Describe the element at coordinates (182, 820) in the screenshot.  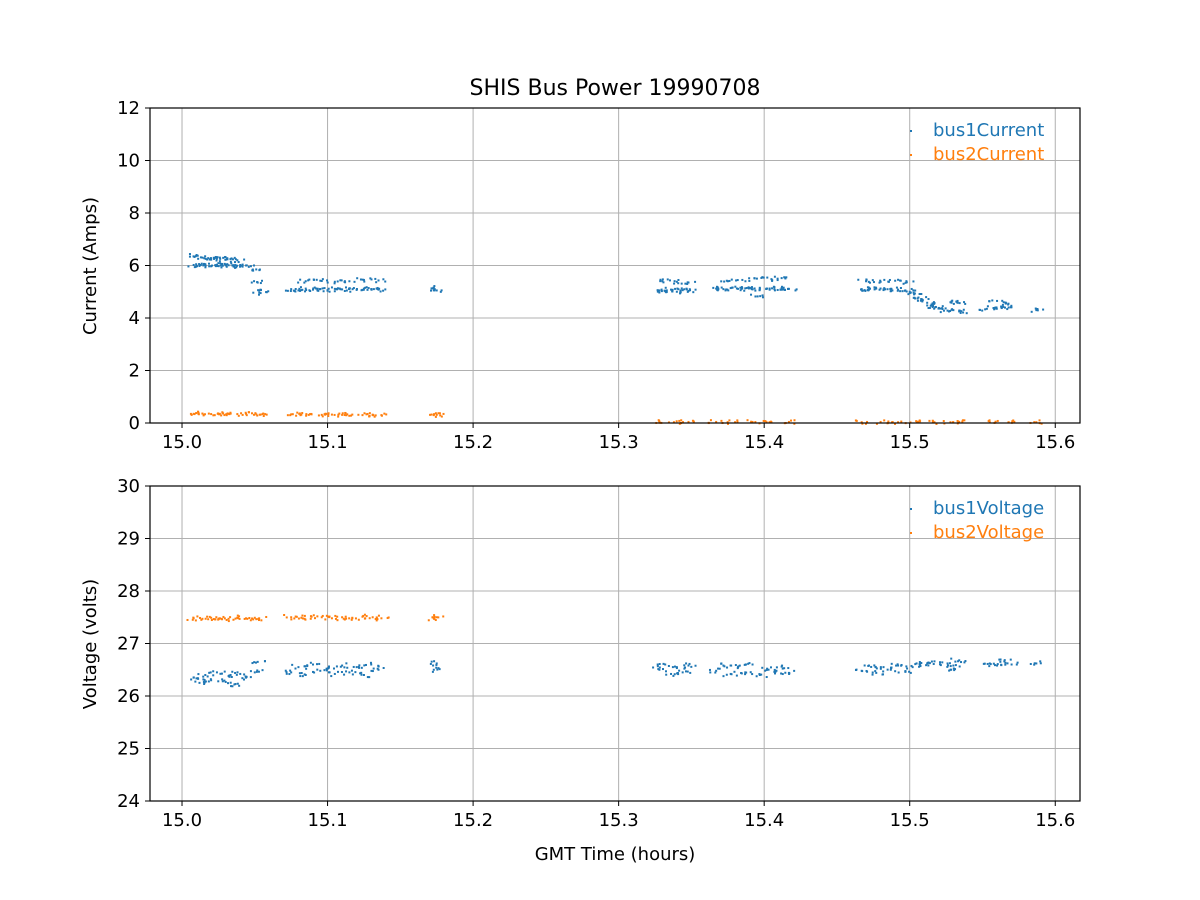
I see `voltage-x-tick-label: 15.0` at that location.